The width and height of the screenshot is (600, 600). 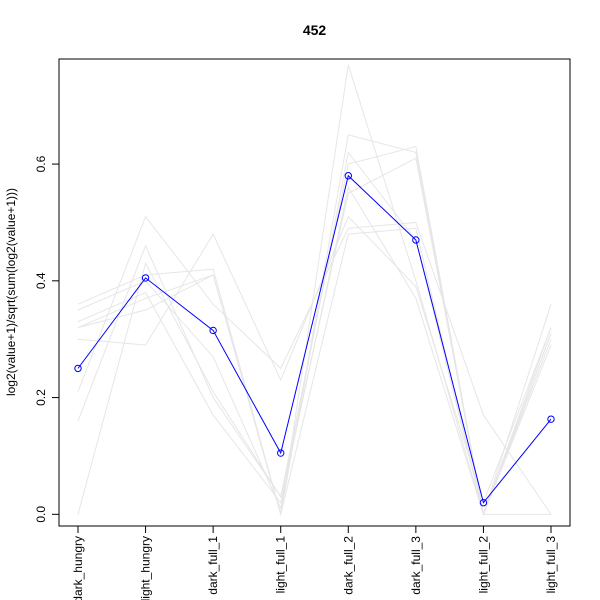 I want to click on x-tick-label-dark-full-3: dark_full_3, so click(x=416, y=565).